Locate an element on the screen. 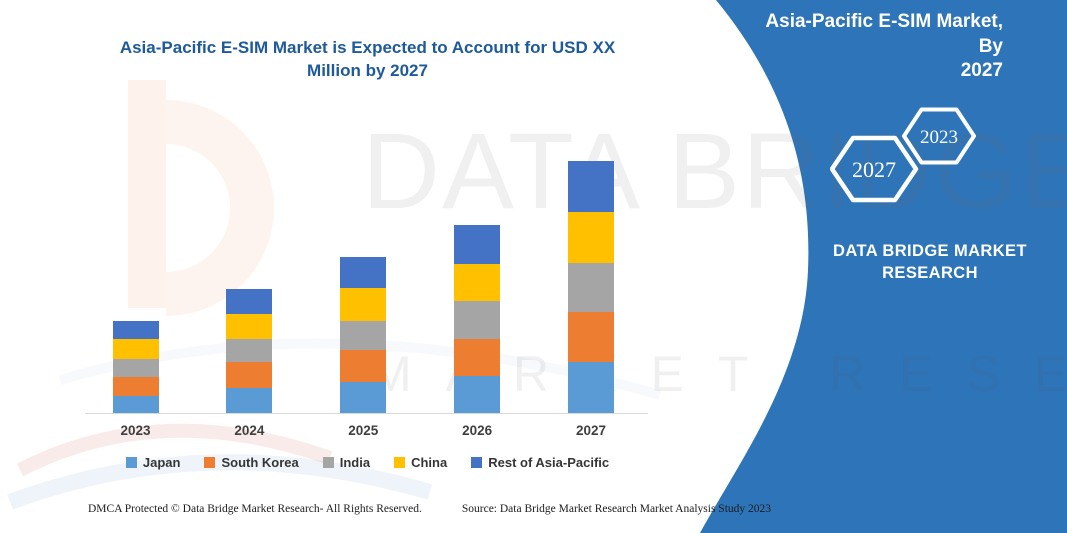  hexagon-2023-icon is located at coordinates (939, 136).